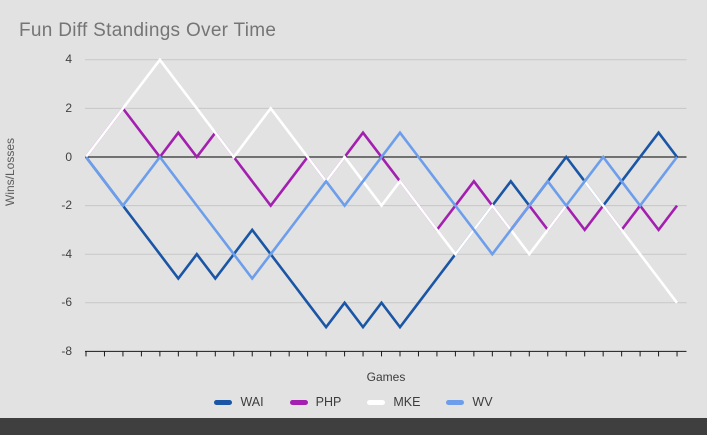 Image resolution: width=707 pixels, height=435 pixels. What do you see at coordinates (66, 302) in the screenshot?
I see `y-tick-label: -6` at bounding box center [66, 302].